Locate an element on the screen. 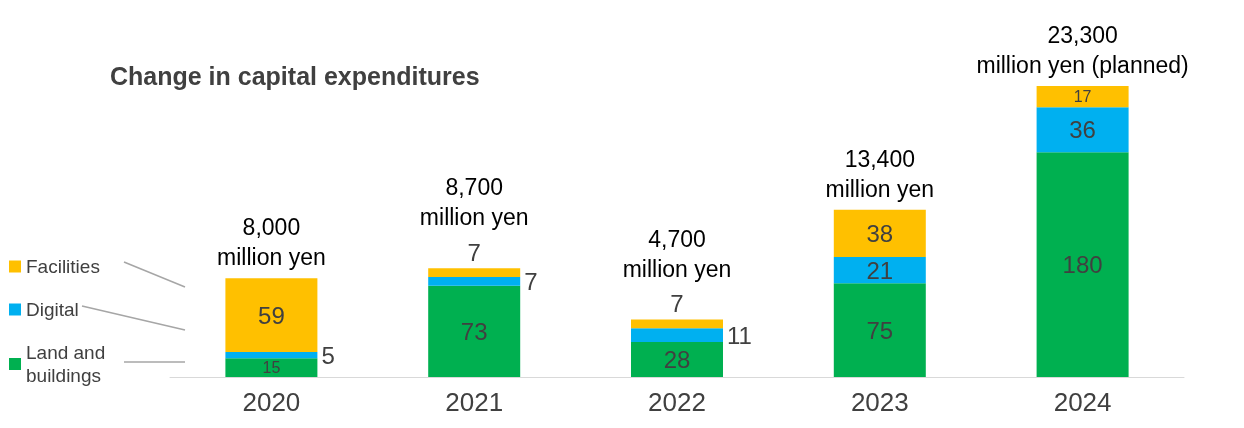 The height and width of the screenshot is (428, 1244). data-label: 28 is located at coordinates (677, 360).